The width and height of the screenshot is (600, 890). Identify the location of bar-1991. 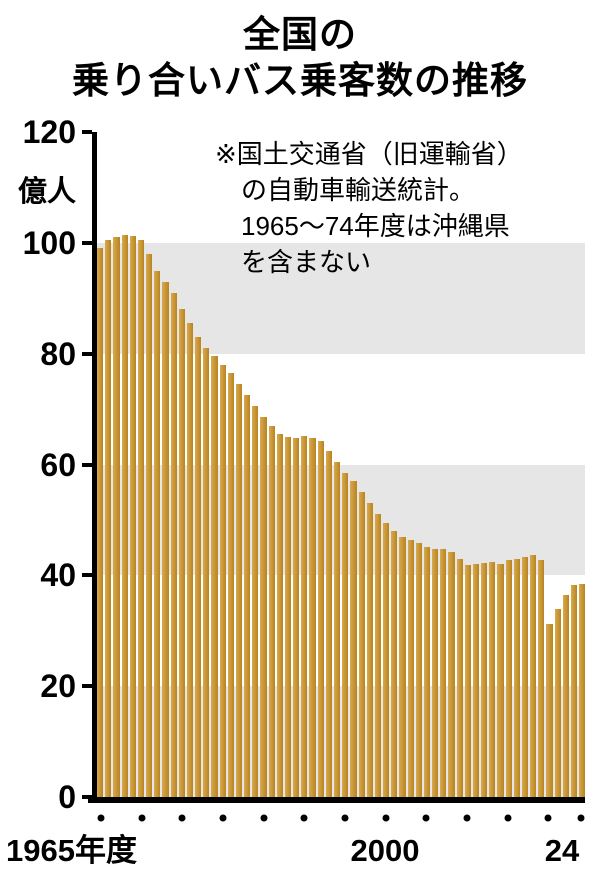
(312, 617).